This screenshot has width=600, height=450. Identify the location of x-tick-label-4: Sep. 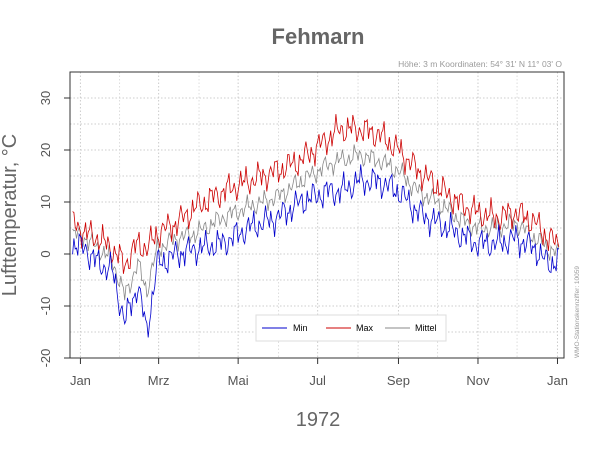
(398, 380).